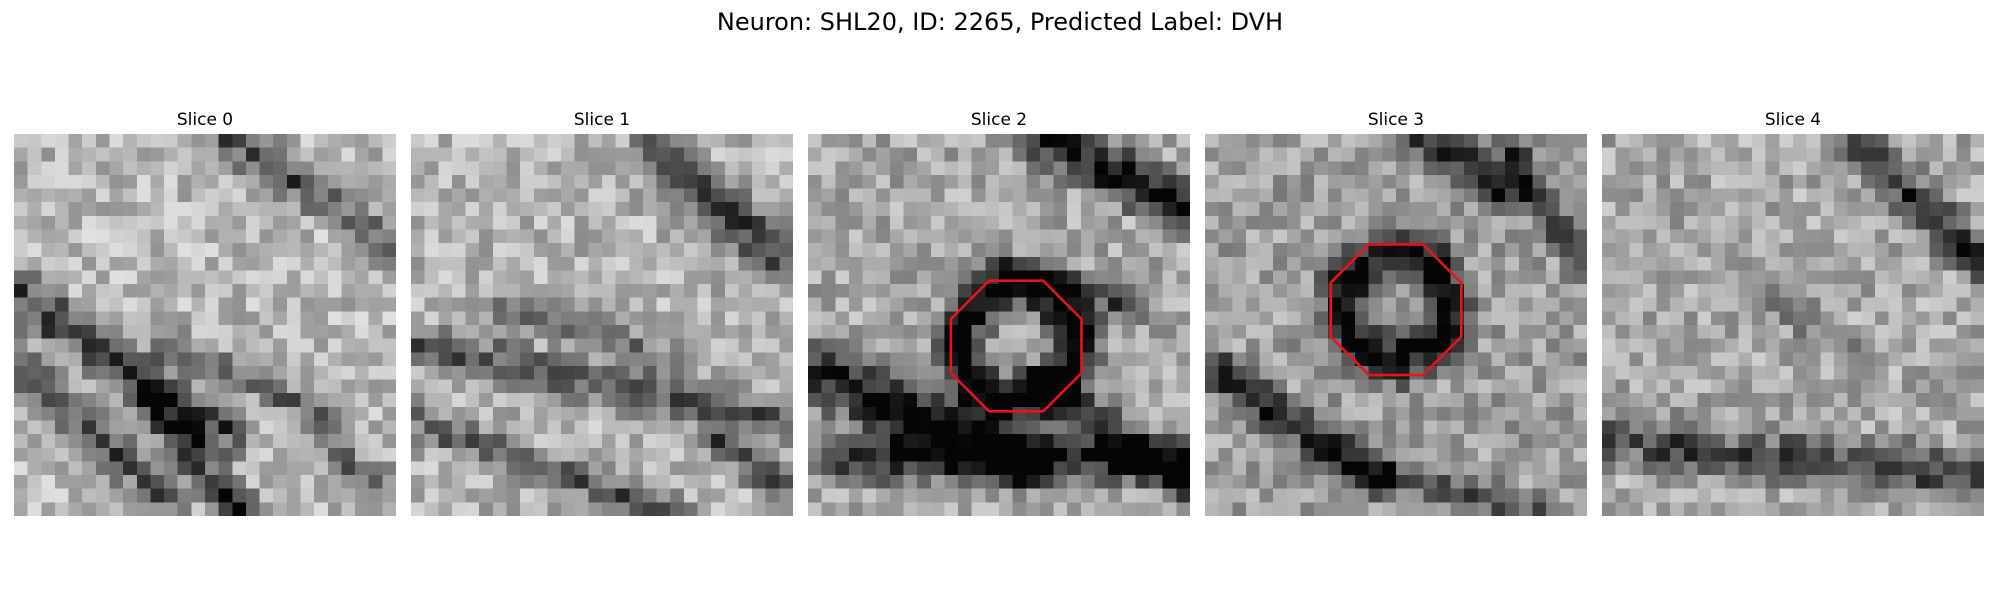 Image resolution: width=2000 pixels, height=600 pixels. I want to click on slice-panel-4: Slice 4, so click(1793, 313).